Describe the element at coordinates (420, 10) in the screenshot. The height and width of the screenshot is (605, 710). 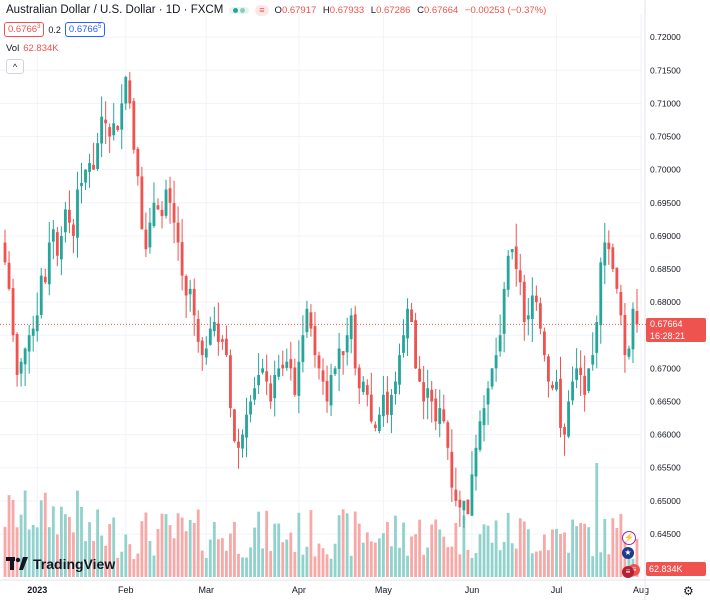
I see `ohlc-close-key: C` at that location.